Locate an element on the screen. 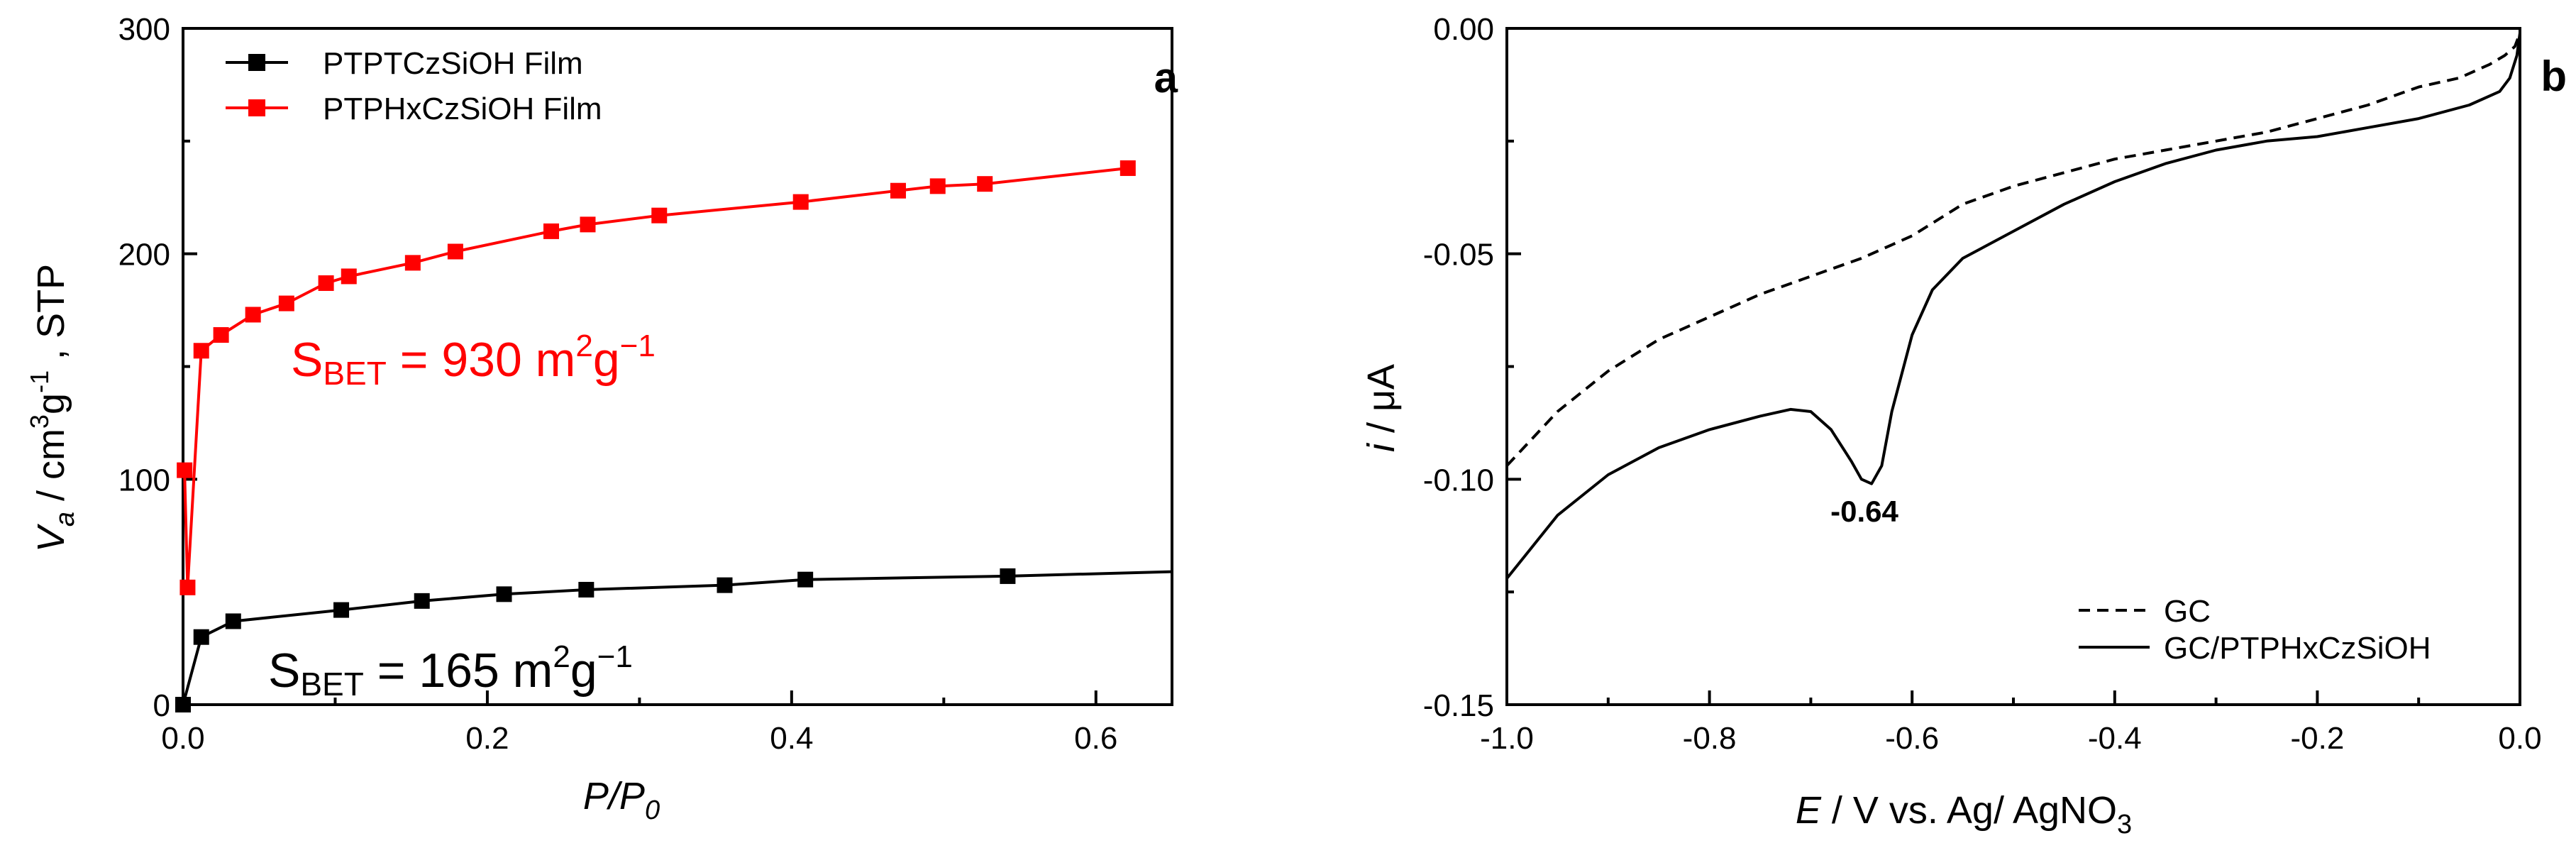 The width and height of the screenshot is (2576, 848). sbet-annotation-red: SBET = 930 m2g−1 is located at coordinates (473, 360).